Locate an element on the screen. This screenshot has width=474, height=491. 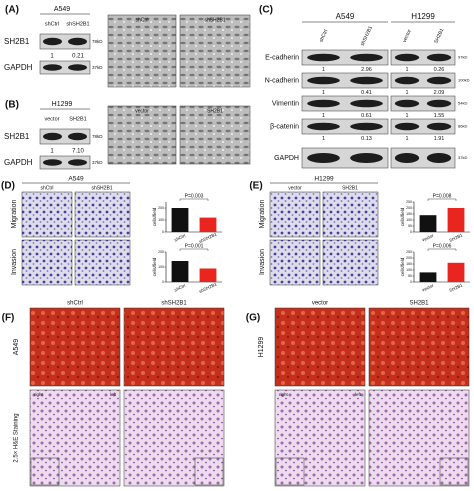
p-value: P=0.001 is located at coordinates (194, 246).